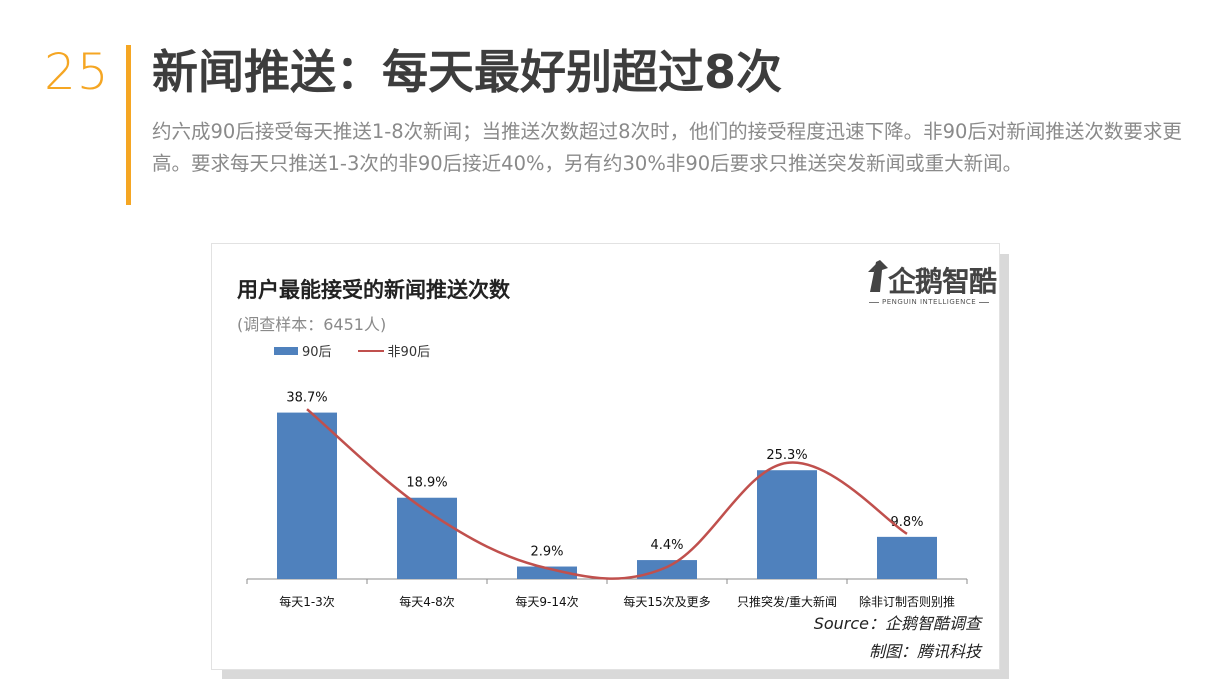 This screenshot has width=1213, height=700. Describe the element at coordinates (897, 623) in the screenshot. I see `source-note: Source：企鹅智酷调查` at that location.